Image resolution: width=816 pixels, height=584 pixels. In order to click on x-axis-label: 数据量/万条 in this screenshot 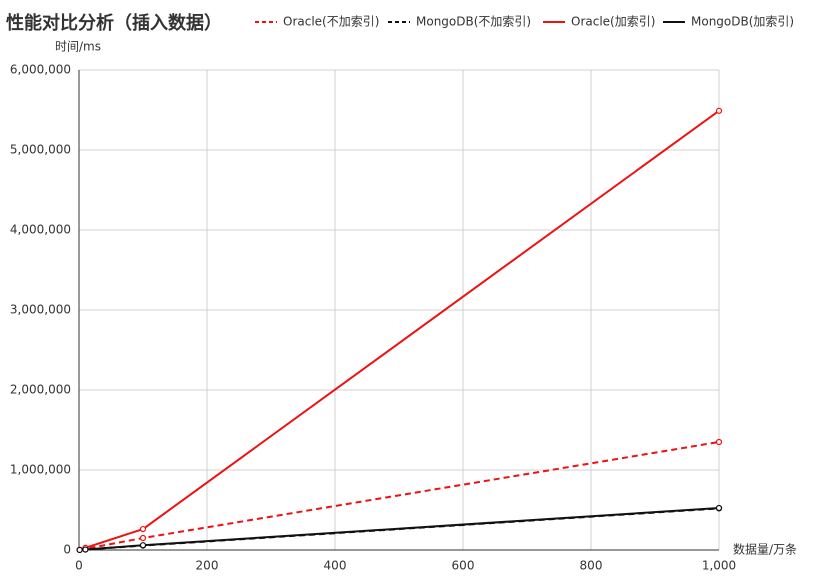, I will do `click(765, 549)`.